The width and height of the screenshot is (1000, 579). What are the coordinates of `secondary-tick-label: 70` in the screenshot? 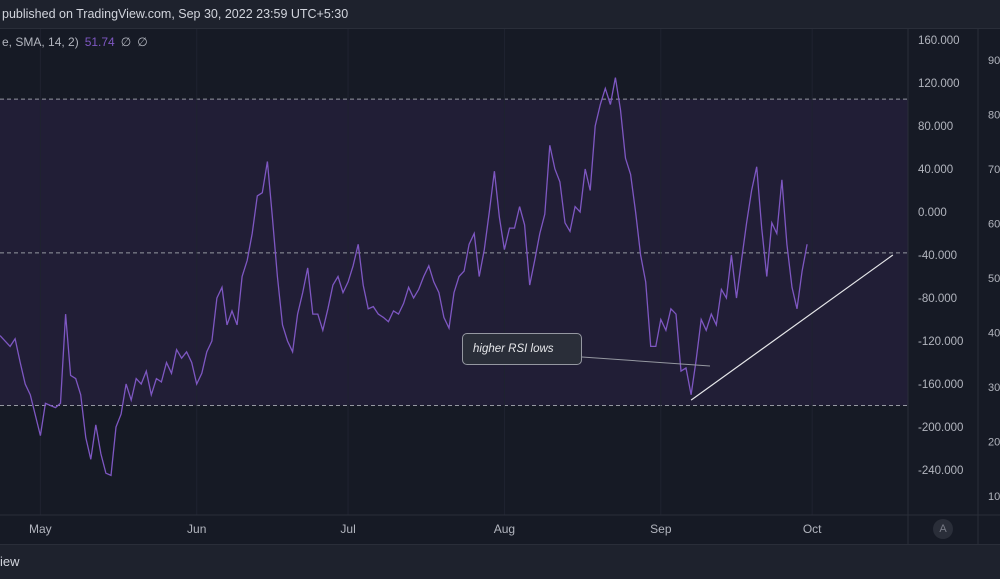 It's located at (994, 170).